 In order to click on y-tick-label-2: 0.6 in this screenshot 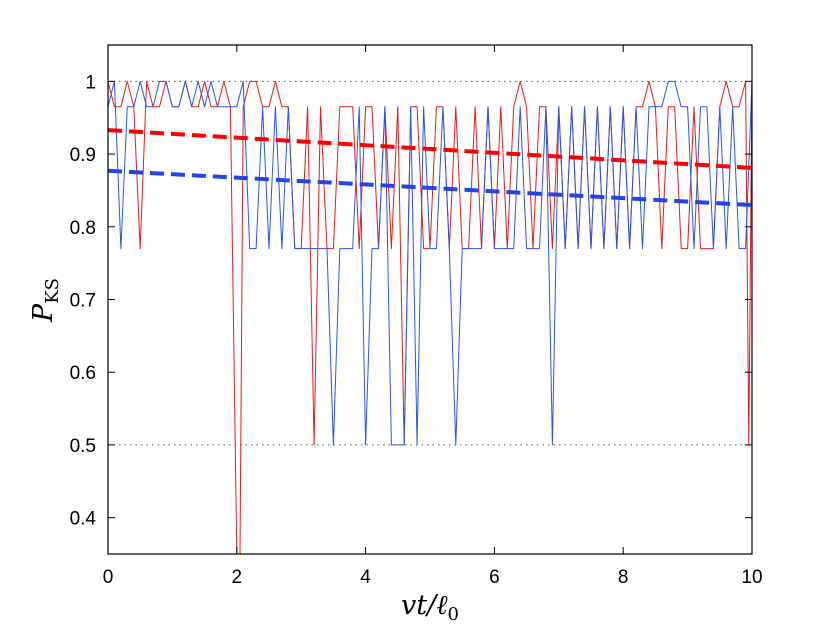, I will do `click(83, 373)`.